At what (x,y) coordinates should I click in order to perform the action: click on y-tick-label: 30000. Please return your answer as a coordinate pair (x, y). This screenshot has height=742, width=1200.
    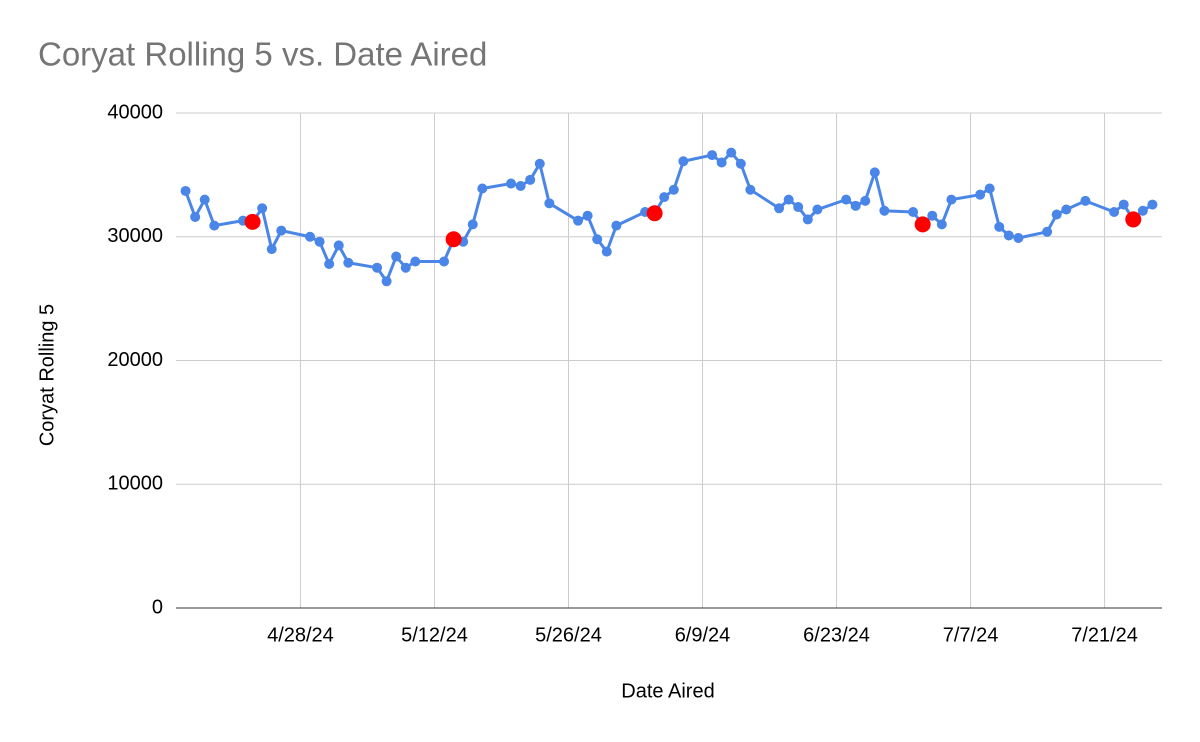
    Looking at the image, I should click on (135, 236).